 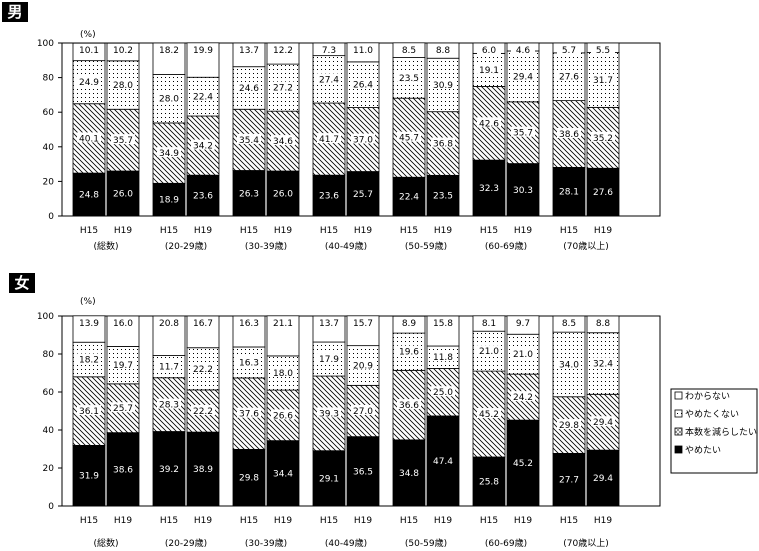 What do you see at coordinates (363, 141) in the screenshot?
I see `male-data-label: 37.0` at bounding box center [363, 141].